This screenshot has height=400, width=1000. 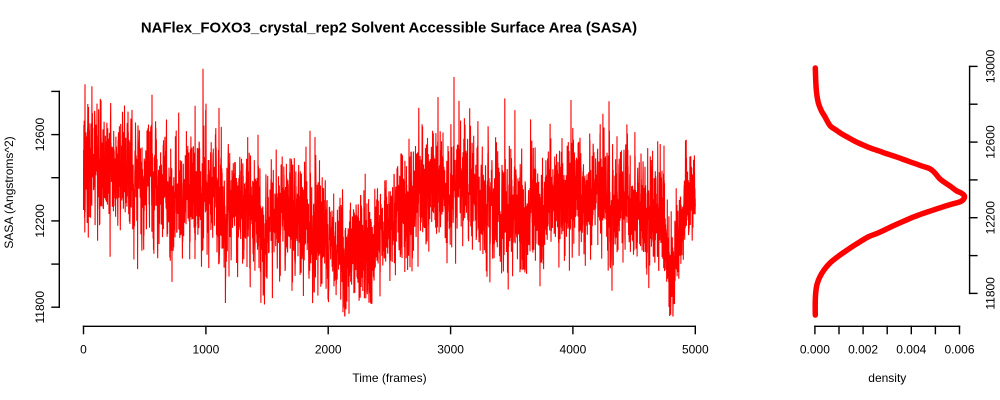 What do you see at coordinates (83, 350) in the screenshot?
I see `svg-text: 0` at bounding box center [83, 350].